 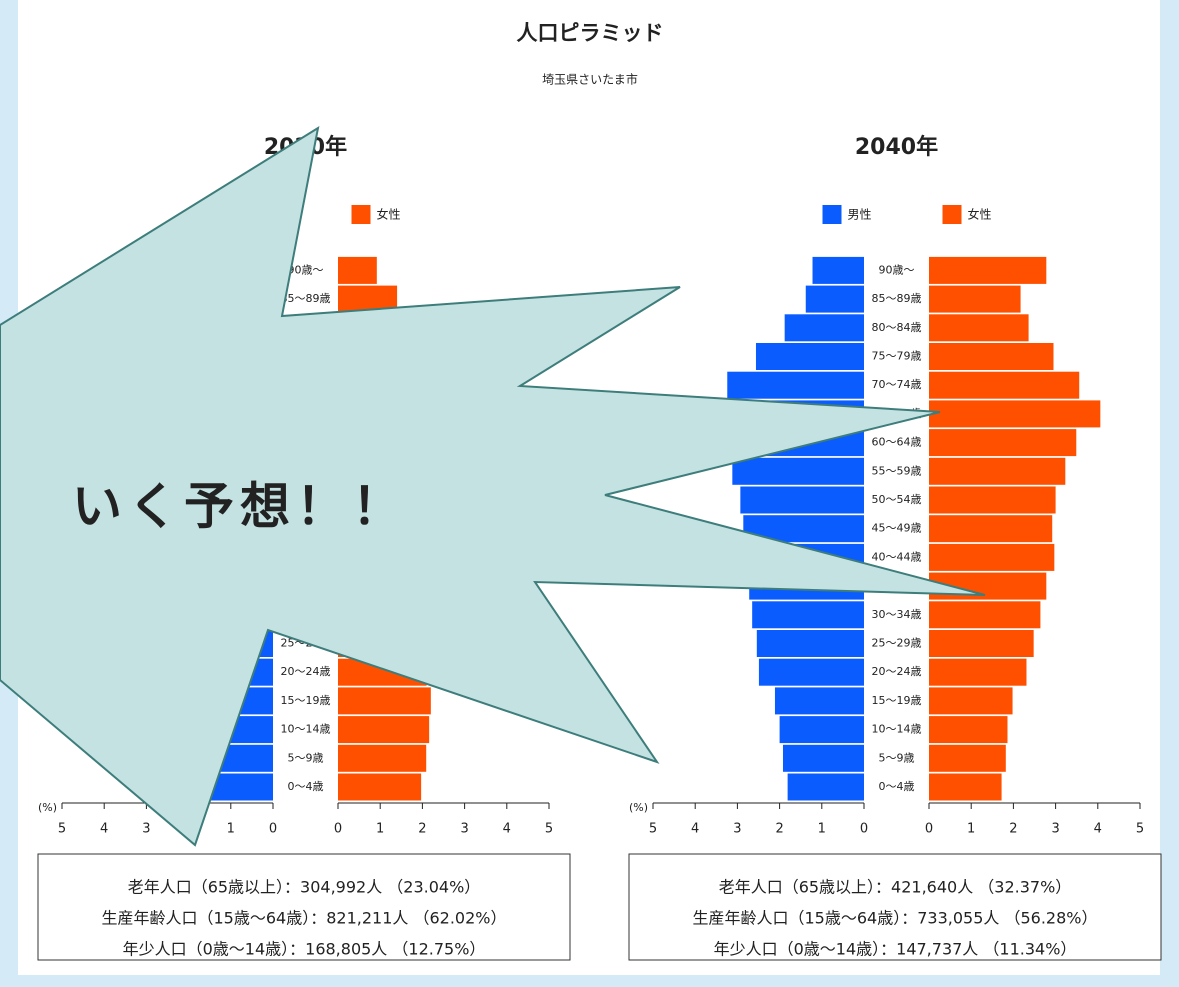 I want to click on category-label: 40～44歳, so click(x=897, y=556).